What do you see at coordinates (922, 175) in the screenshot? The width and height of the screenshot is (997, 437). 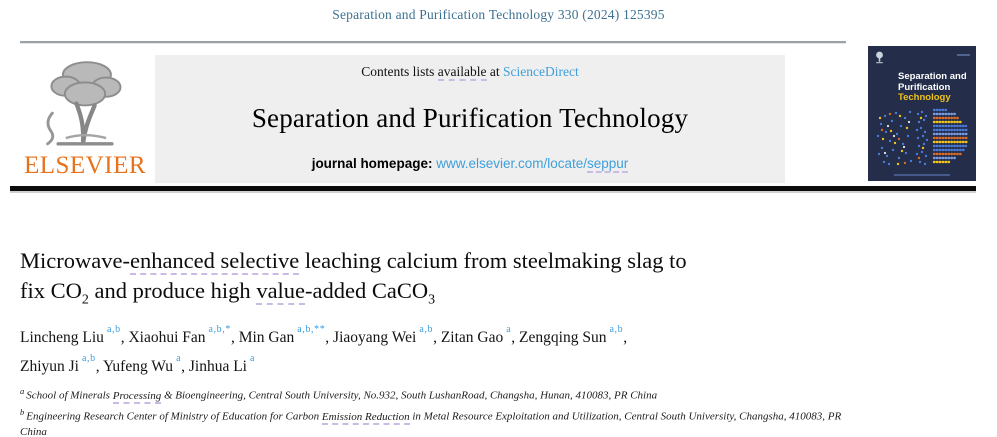 I see `cover-footer-text` at bounding box center [922, 175].